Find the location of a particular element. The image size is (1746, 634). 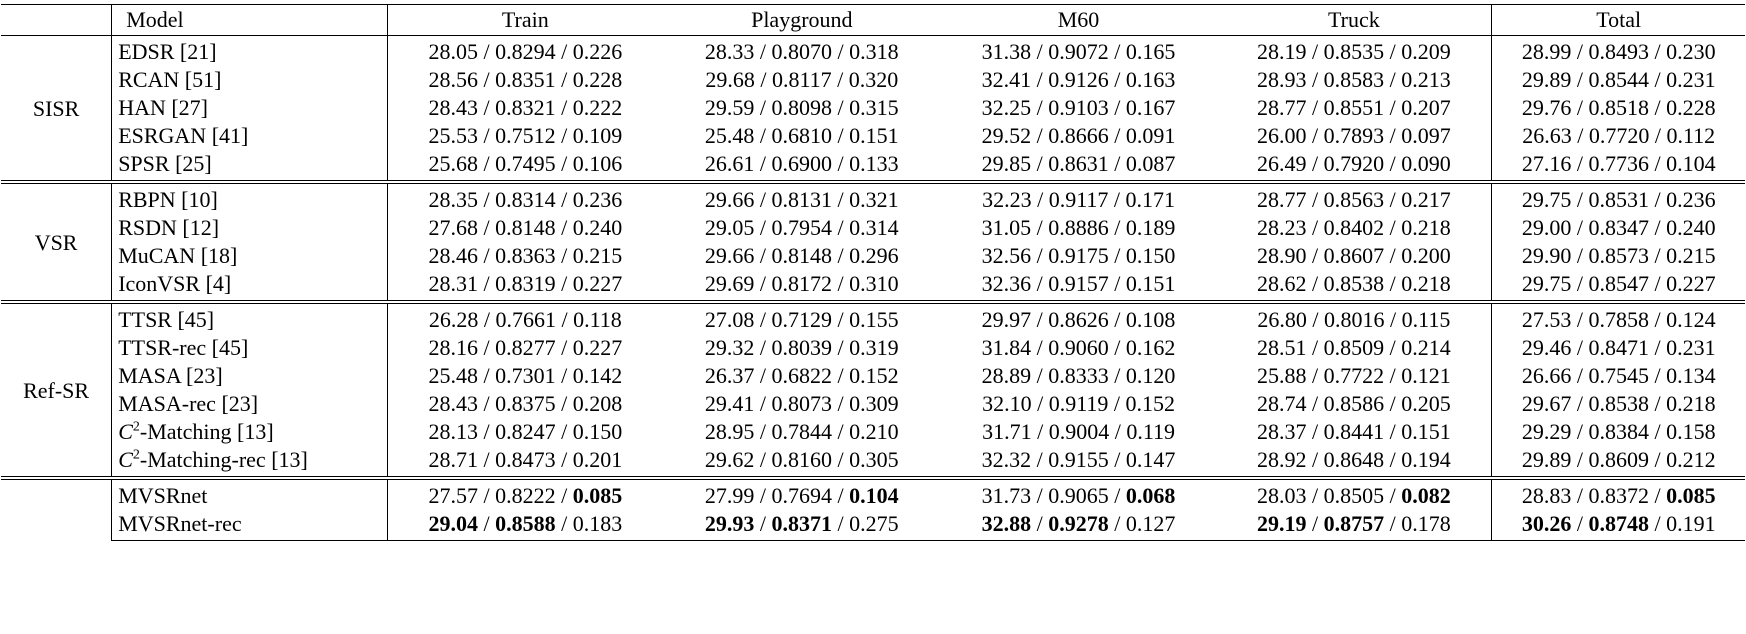

metric-cell-total: 29.67 / 0.8538 / 0.218 is located at coordinates (1618, 403).